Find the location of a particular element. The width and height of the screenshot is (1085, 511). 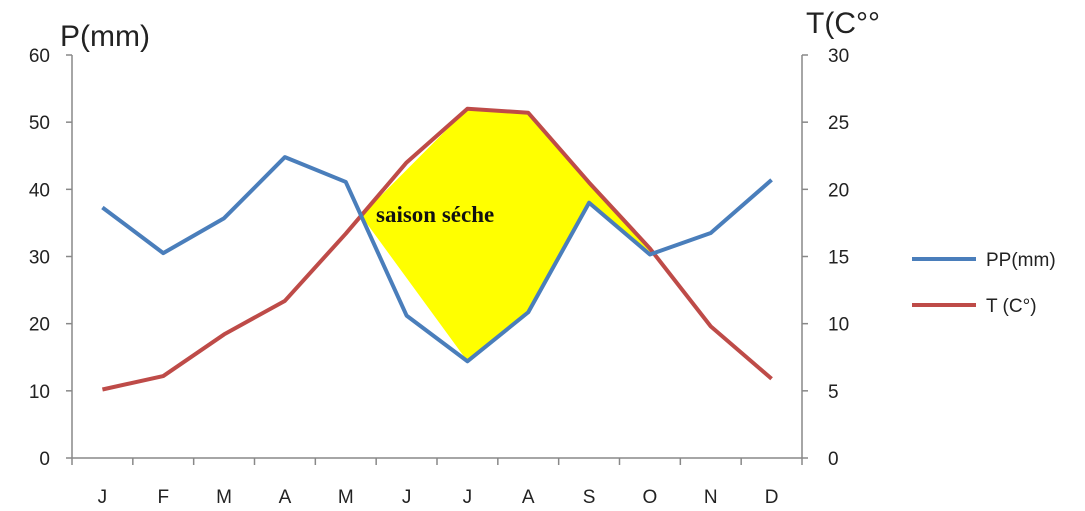

dry-season-label: saison séche is located at coordinates (435, 214).